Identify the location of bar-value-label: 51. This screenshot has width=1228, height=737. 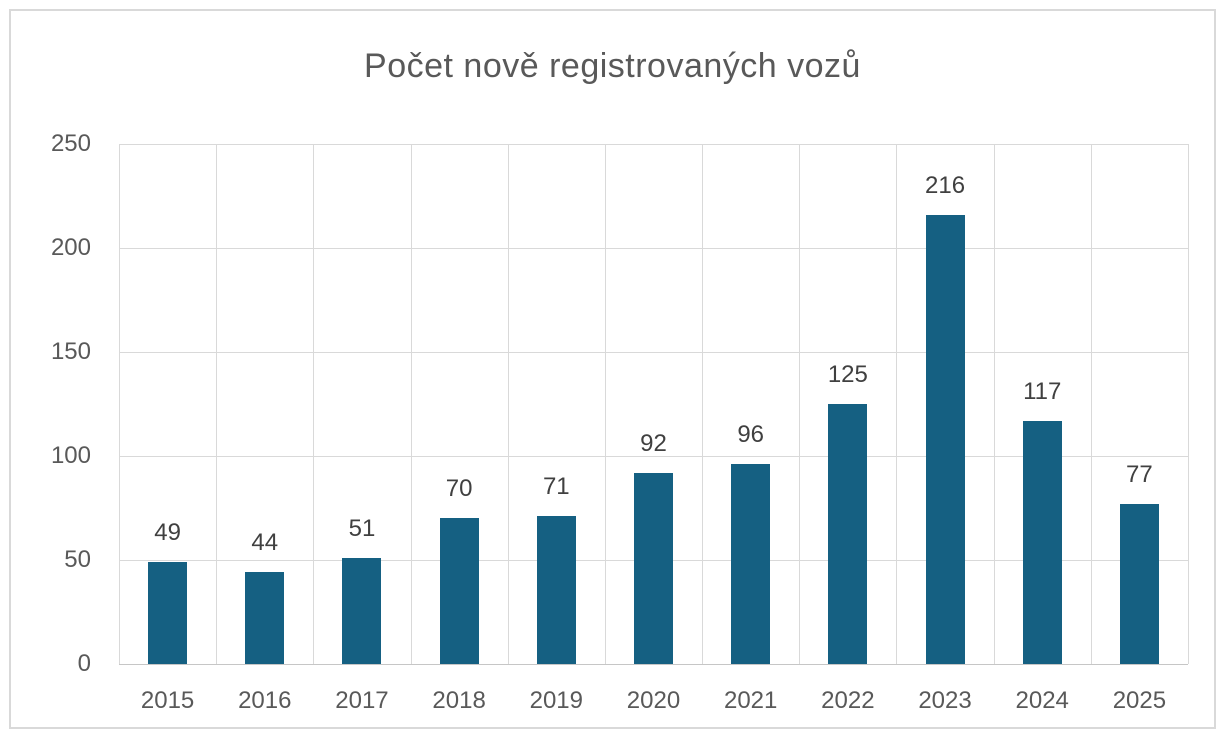
(362, 528).